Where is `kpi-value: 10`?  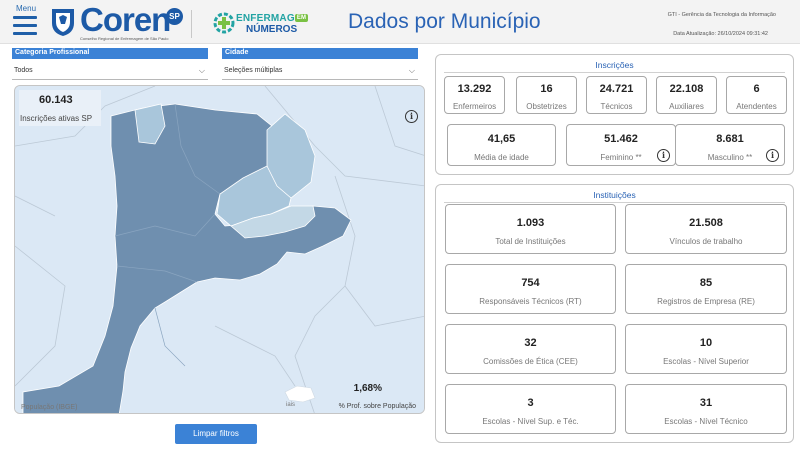 kpi-value: 10 is located at coordinates (706, 343).